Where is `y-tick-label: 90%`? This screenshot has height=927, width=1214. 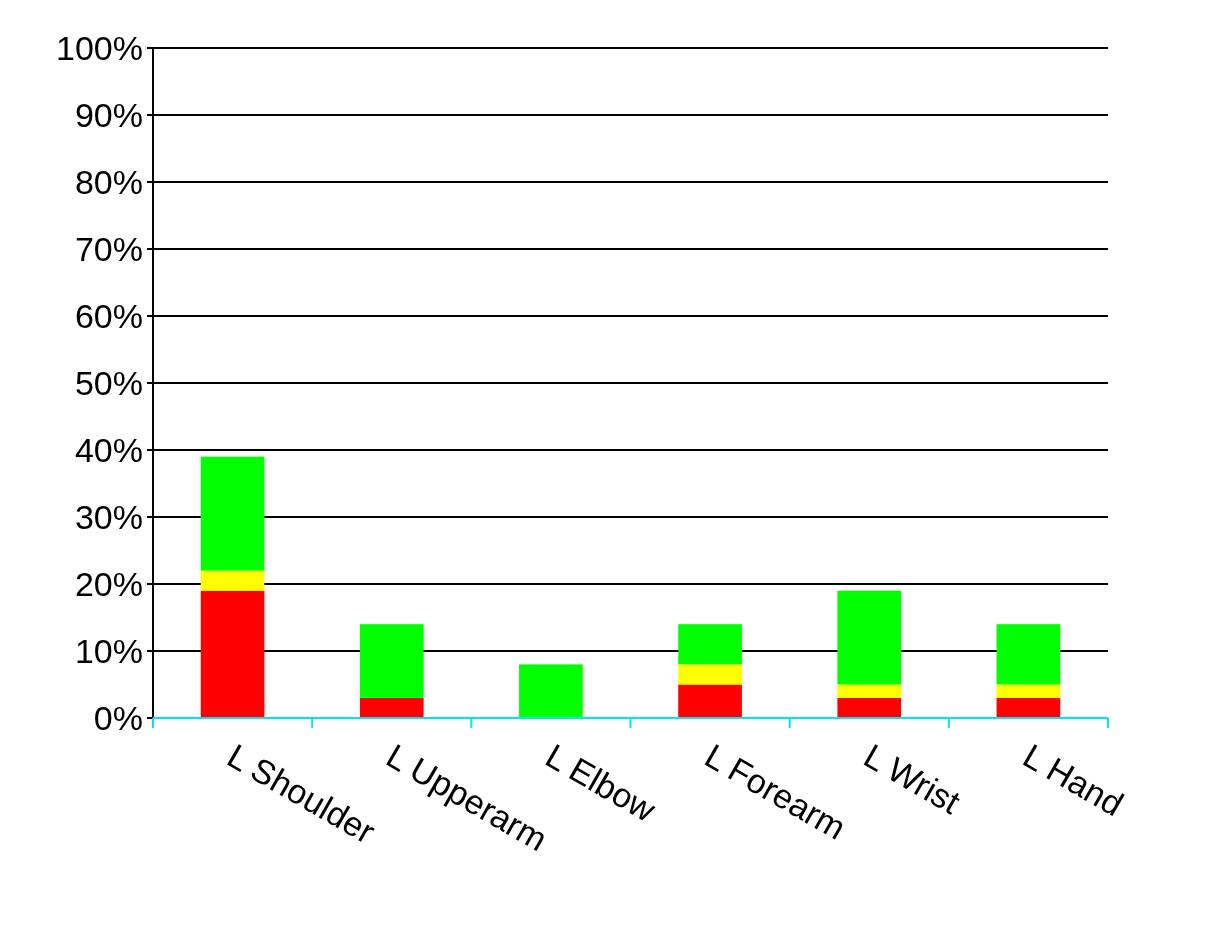
y-tick-label: 90% is located at coordinates (108, 114).